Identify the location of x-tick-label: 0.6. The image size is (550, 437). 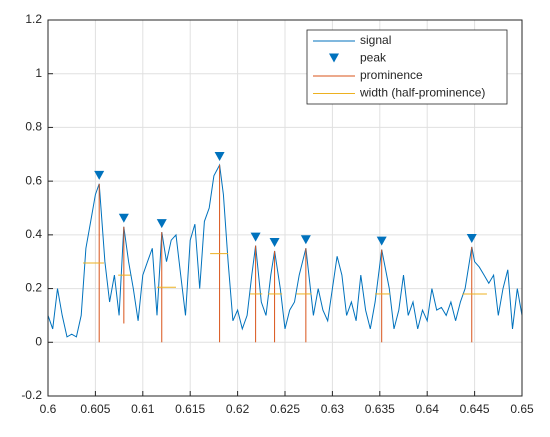
(48, 409).